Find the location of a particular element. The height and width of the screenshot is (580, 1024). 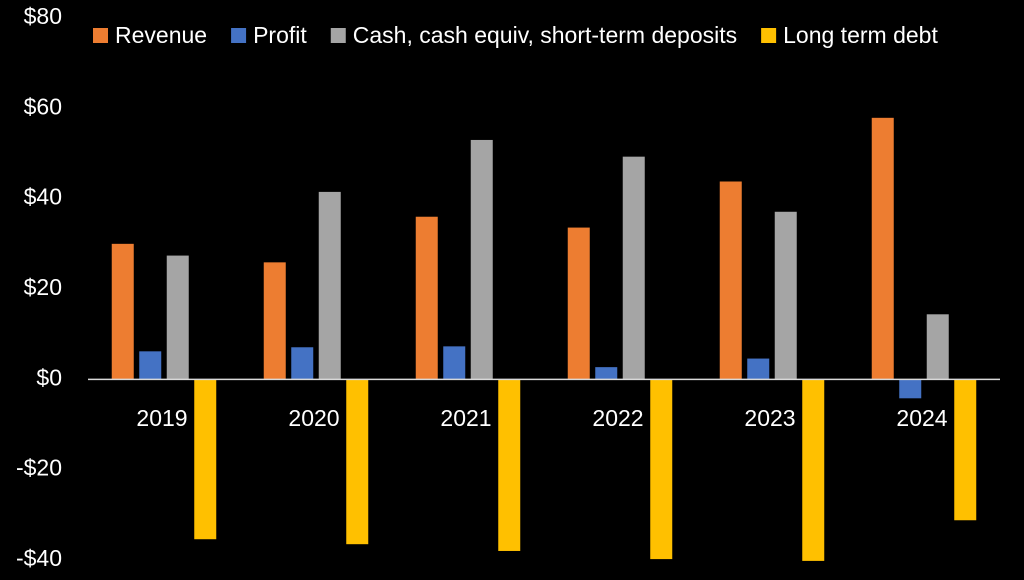

y-tick-label: $0 is located at coordinates (49, 377).